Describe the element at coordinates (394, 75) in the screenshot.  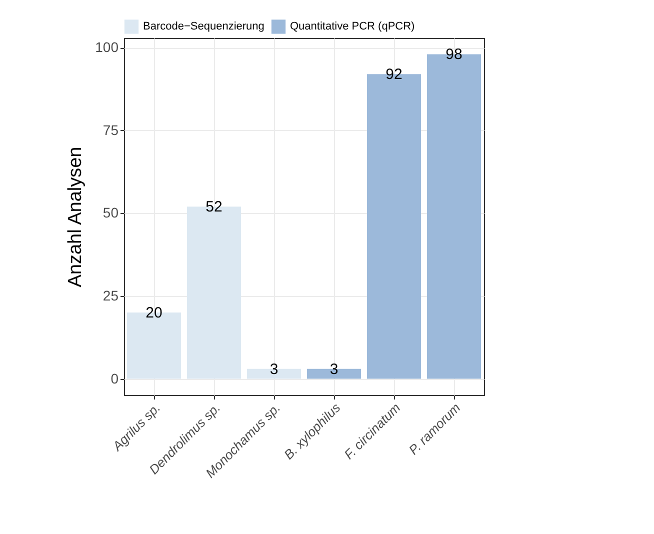
I see `data-label: 92` at that location.